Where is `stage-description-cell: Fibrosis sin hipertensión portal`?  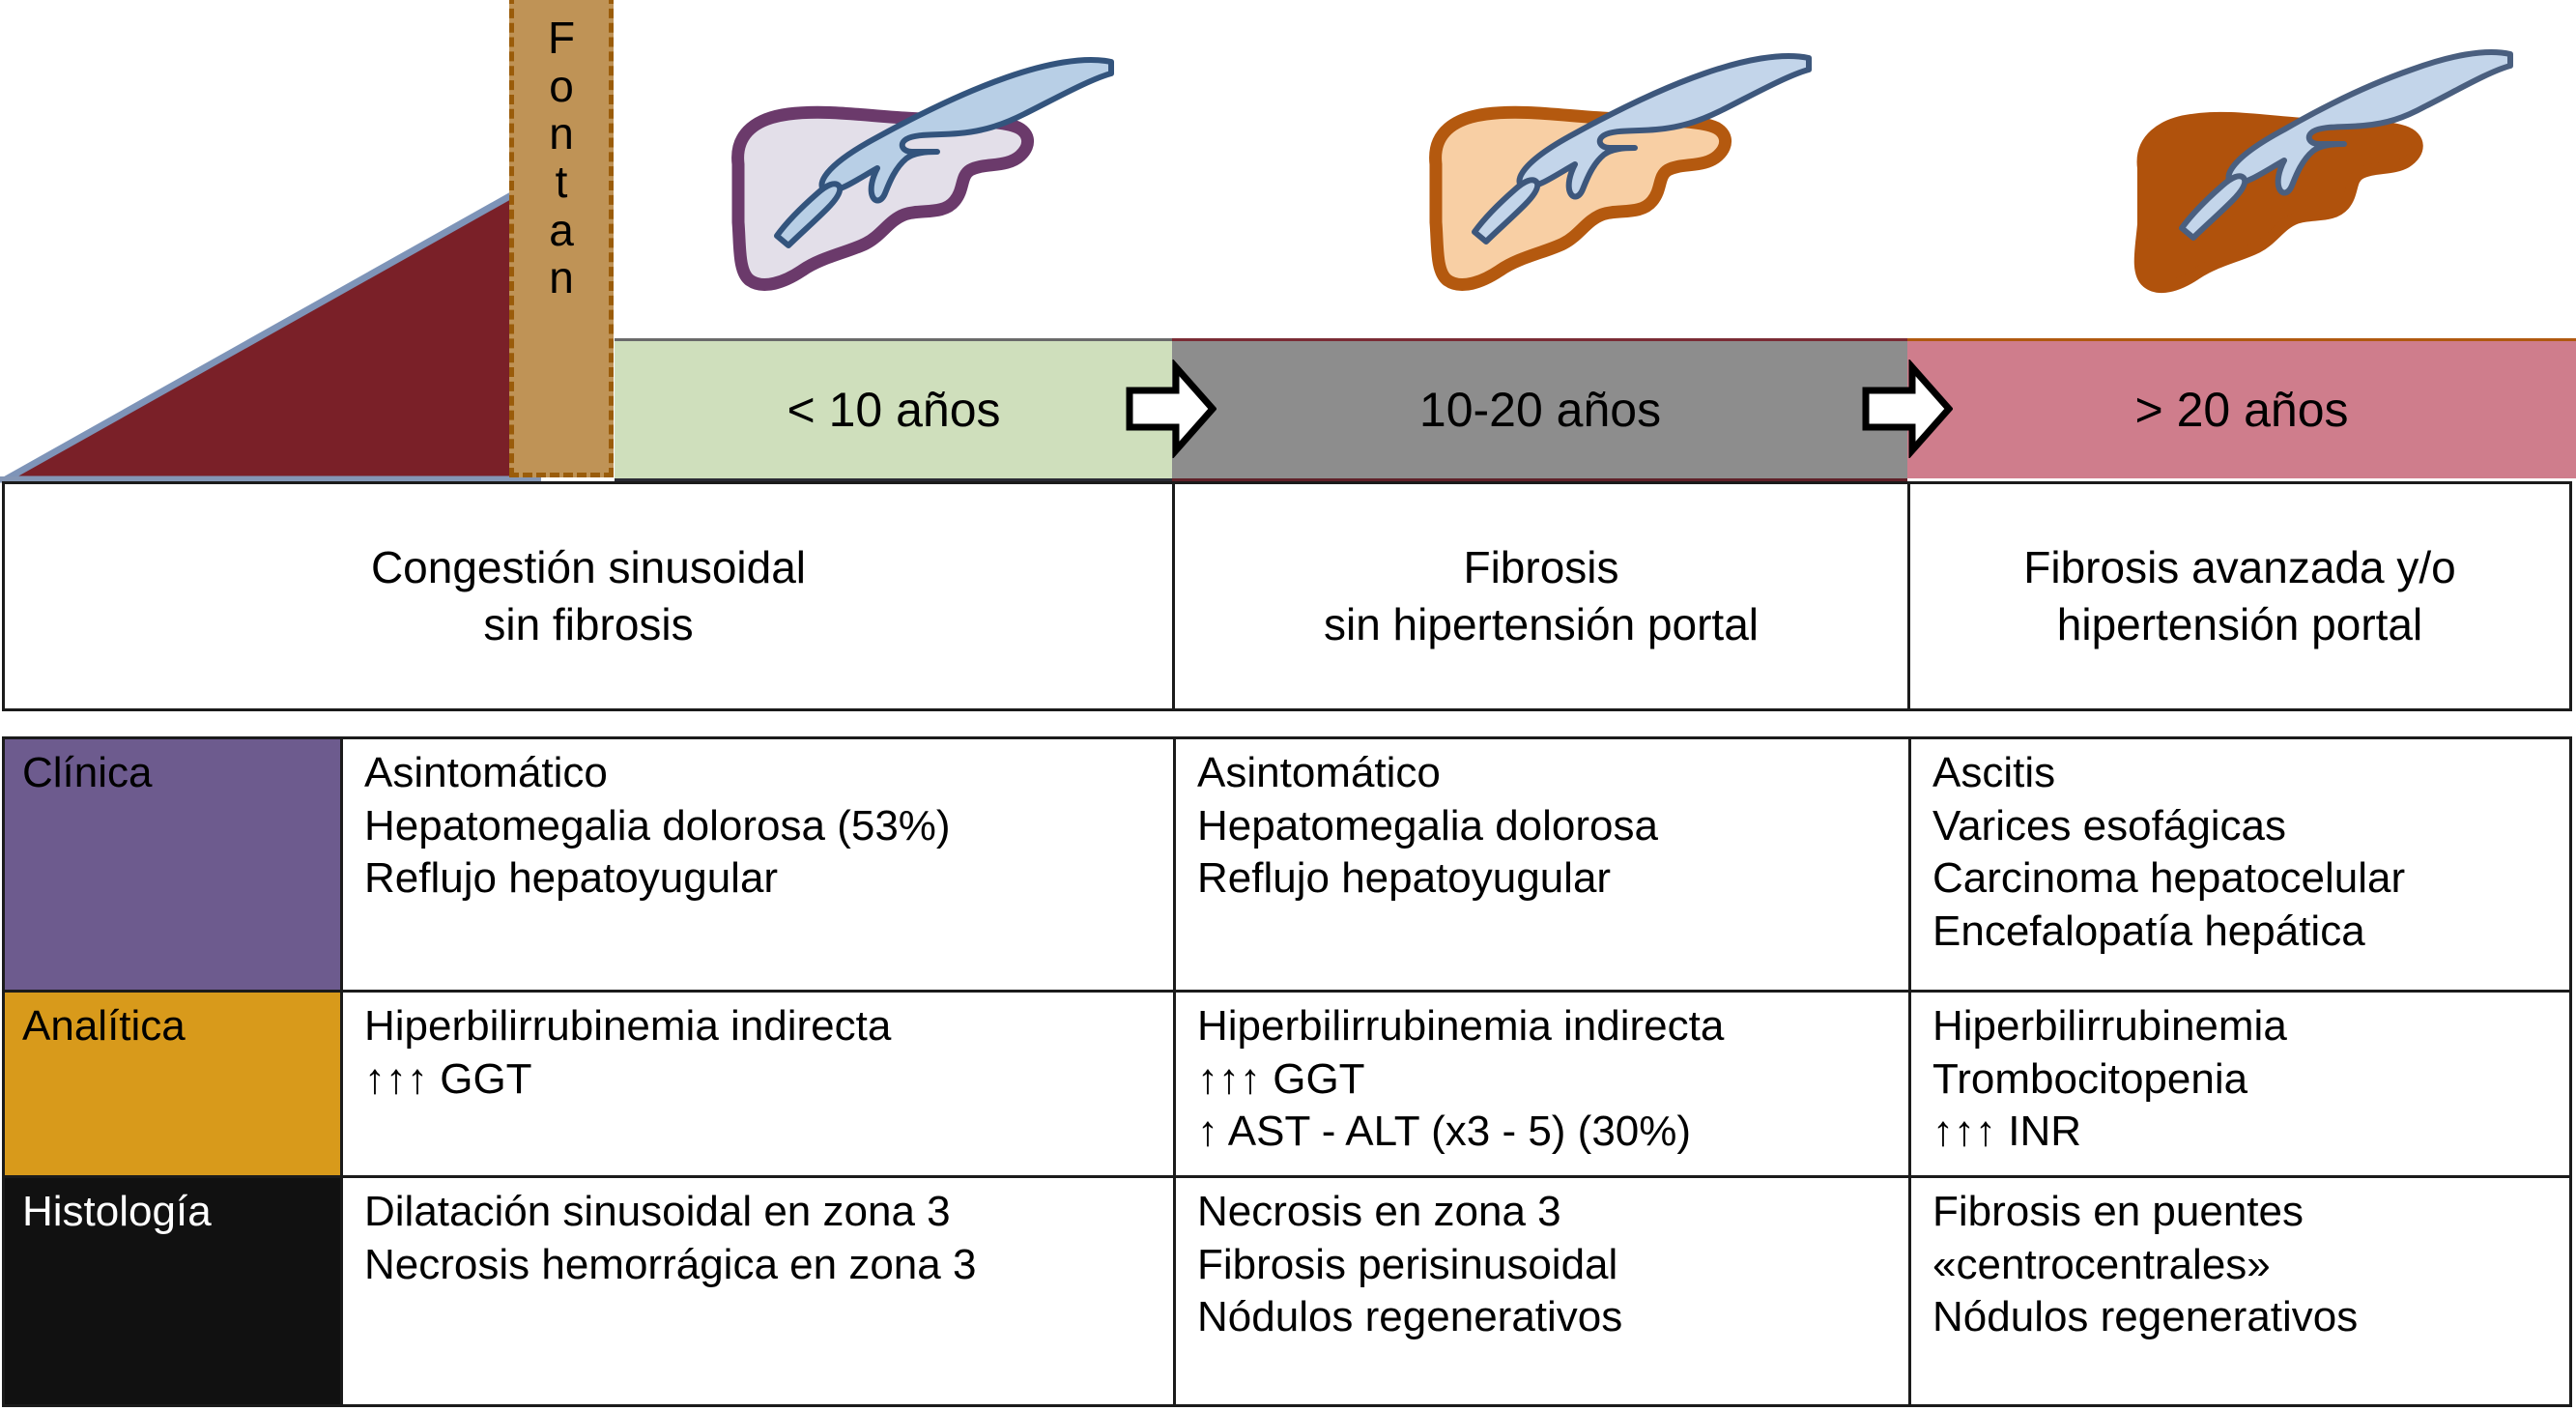
stage-description-cell: Fibrosis sin hipertensión portal is located at coordinates (1543, 596).